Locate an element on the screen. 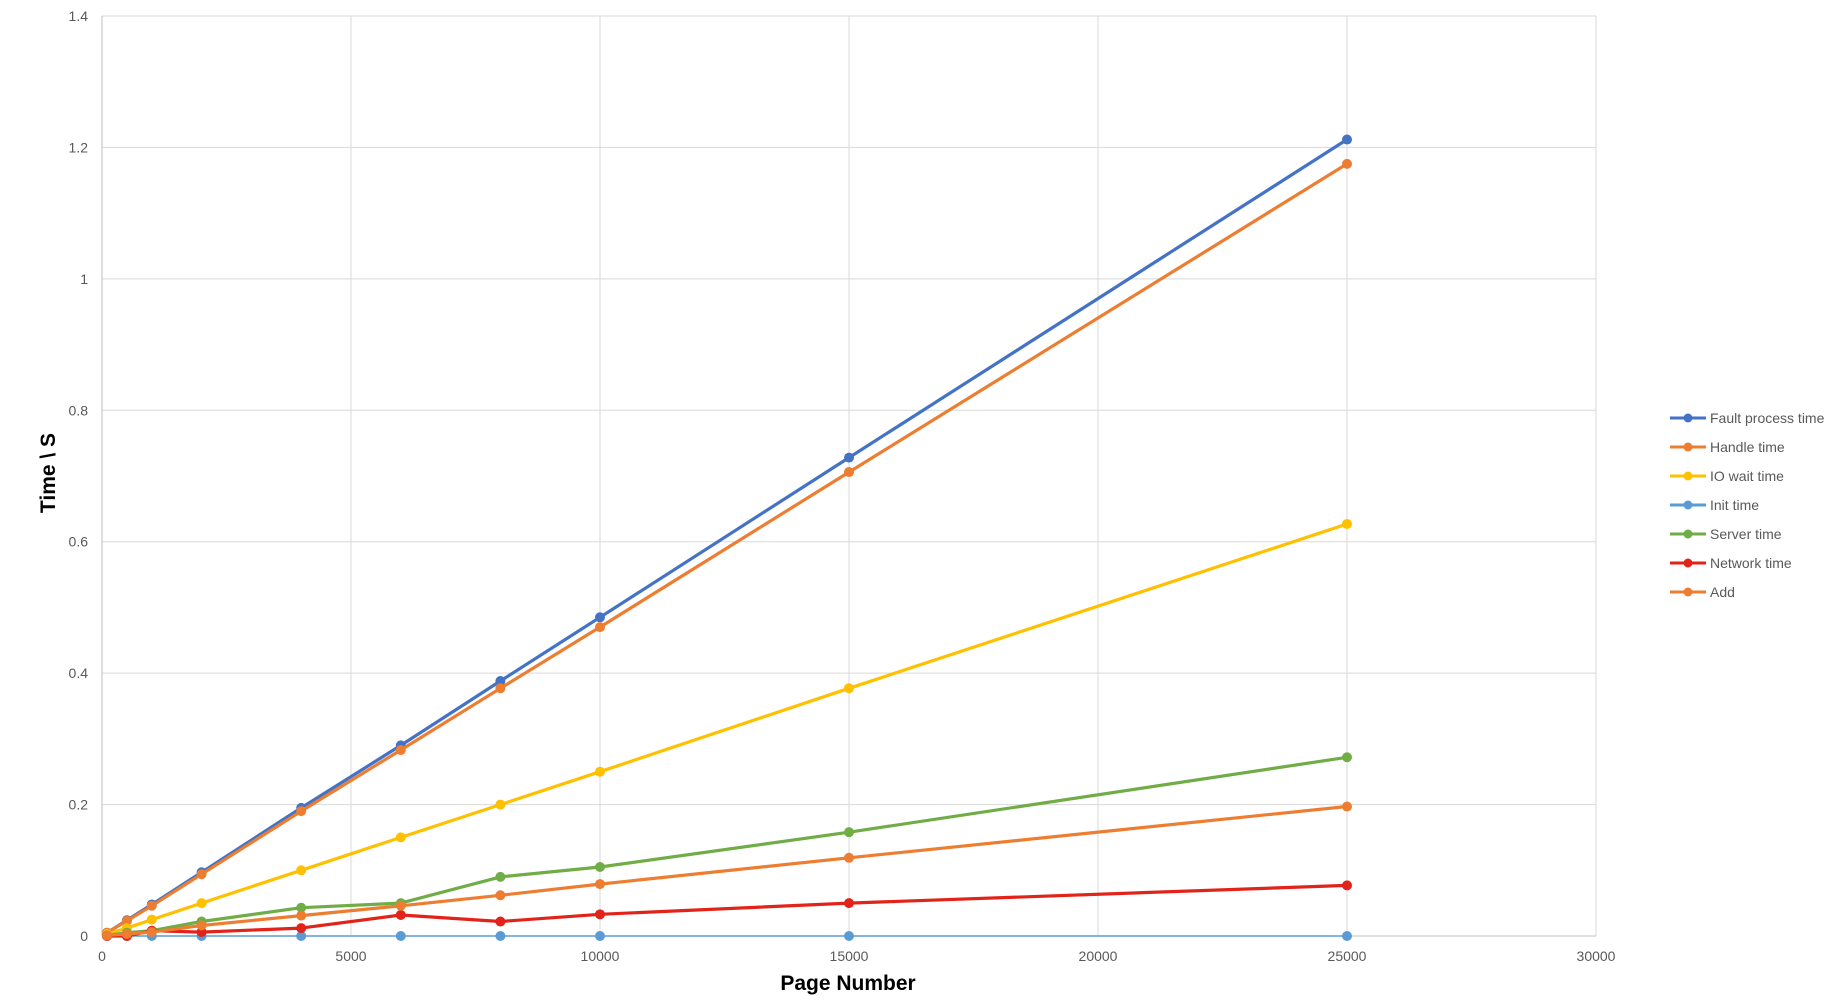 The image size is (1830, 1004). y-tick-label: 1 is located at coordinates (84, 279).